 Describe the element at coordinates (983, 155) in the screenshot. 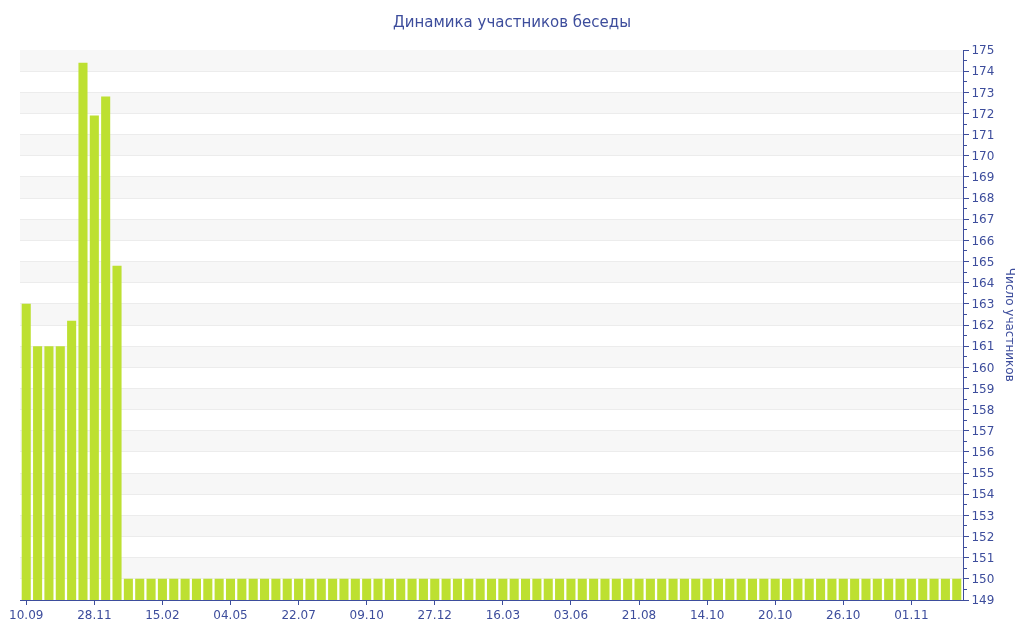

I see `y-tick-label: 170` at that location.